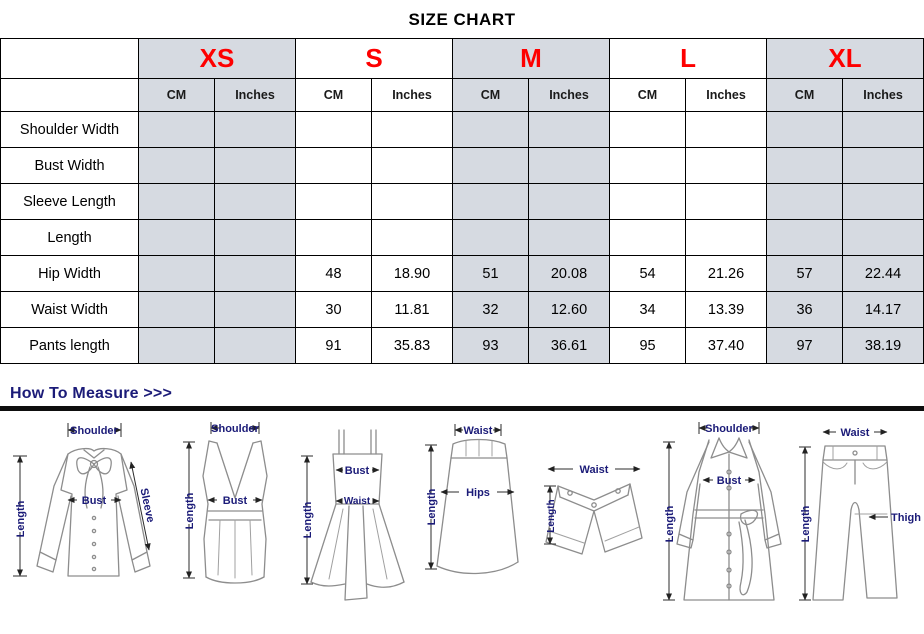  I want to click on dress-bust-label: Bust, so click(357, 471).